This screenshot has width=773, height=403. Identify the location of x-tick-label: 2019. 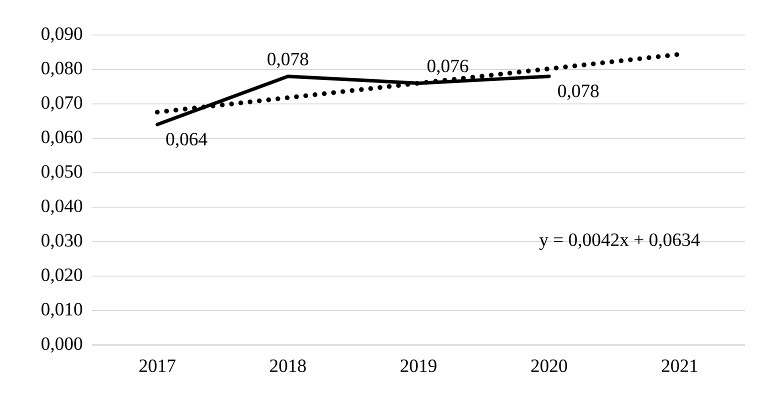
(418, 365).